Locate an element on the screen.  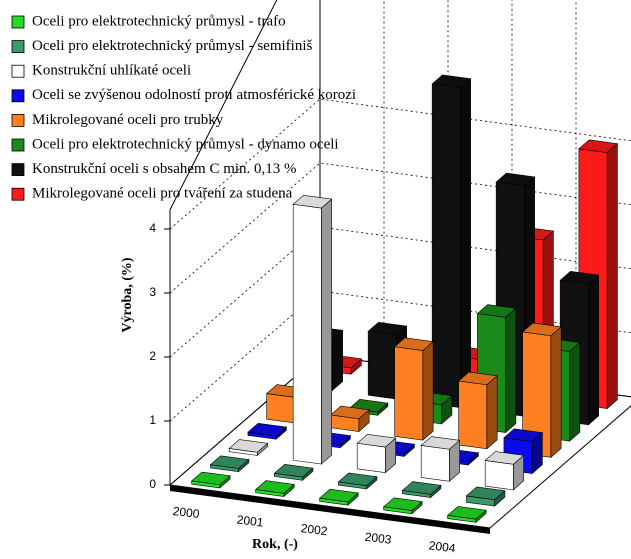
x-tick-label: 2002 is located at coordinates (314, 529).